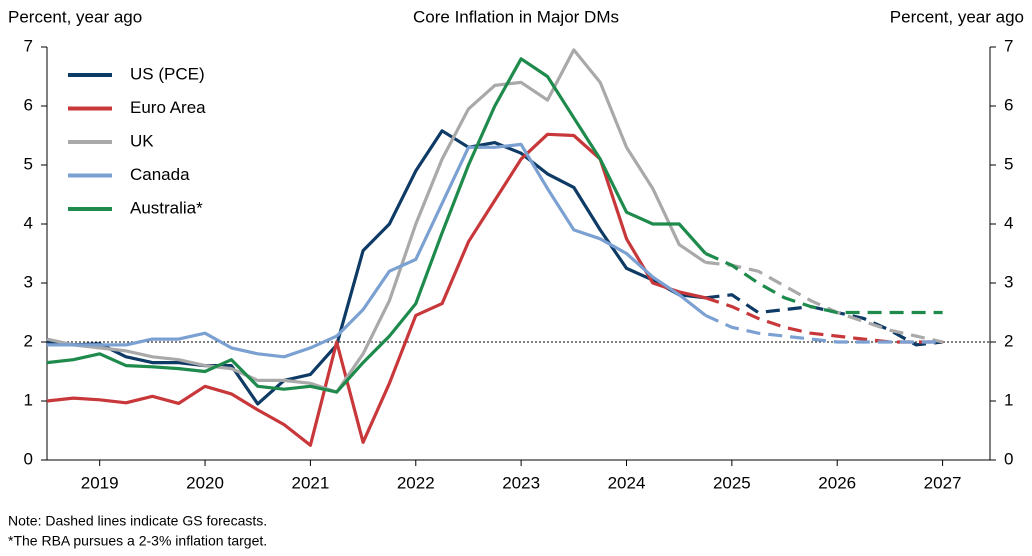 The width and height of the screenshot is (1032, 556). I want to click on legend-label: Canada, so click(160, 174).